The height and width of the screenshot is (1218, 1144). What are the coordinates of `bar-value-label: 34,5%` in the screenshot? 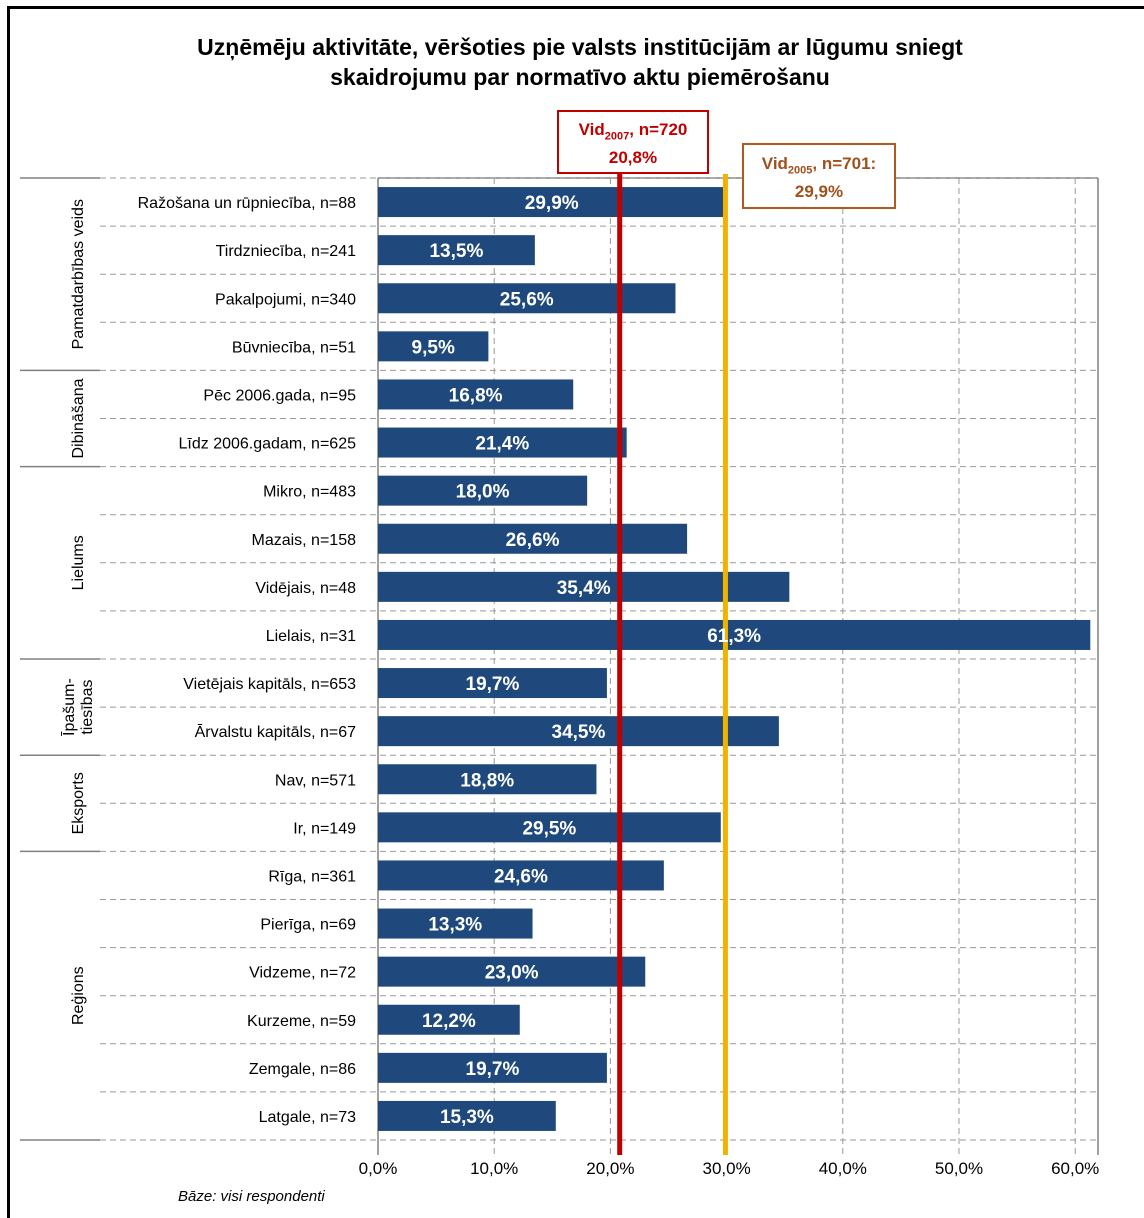 It's located at (579, 732).